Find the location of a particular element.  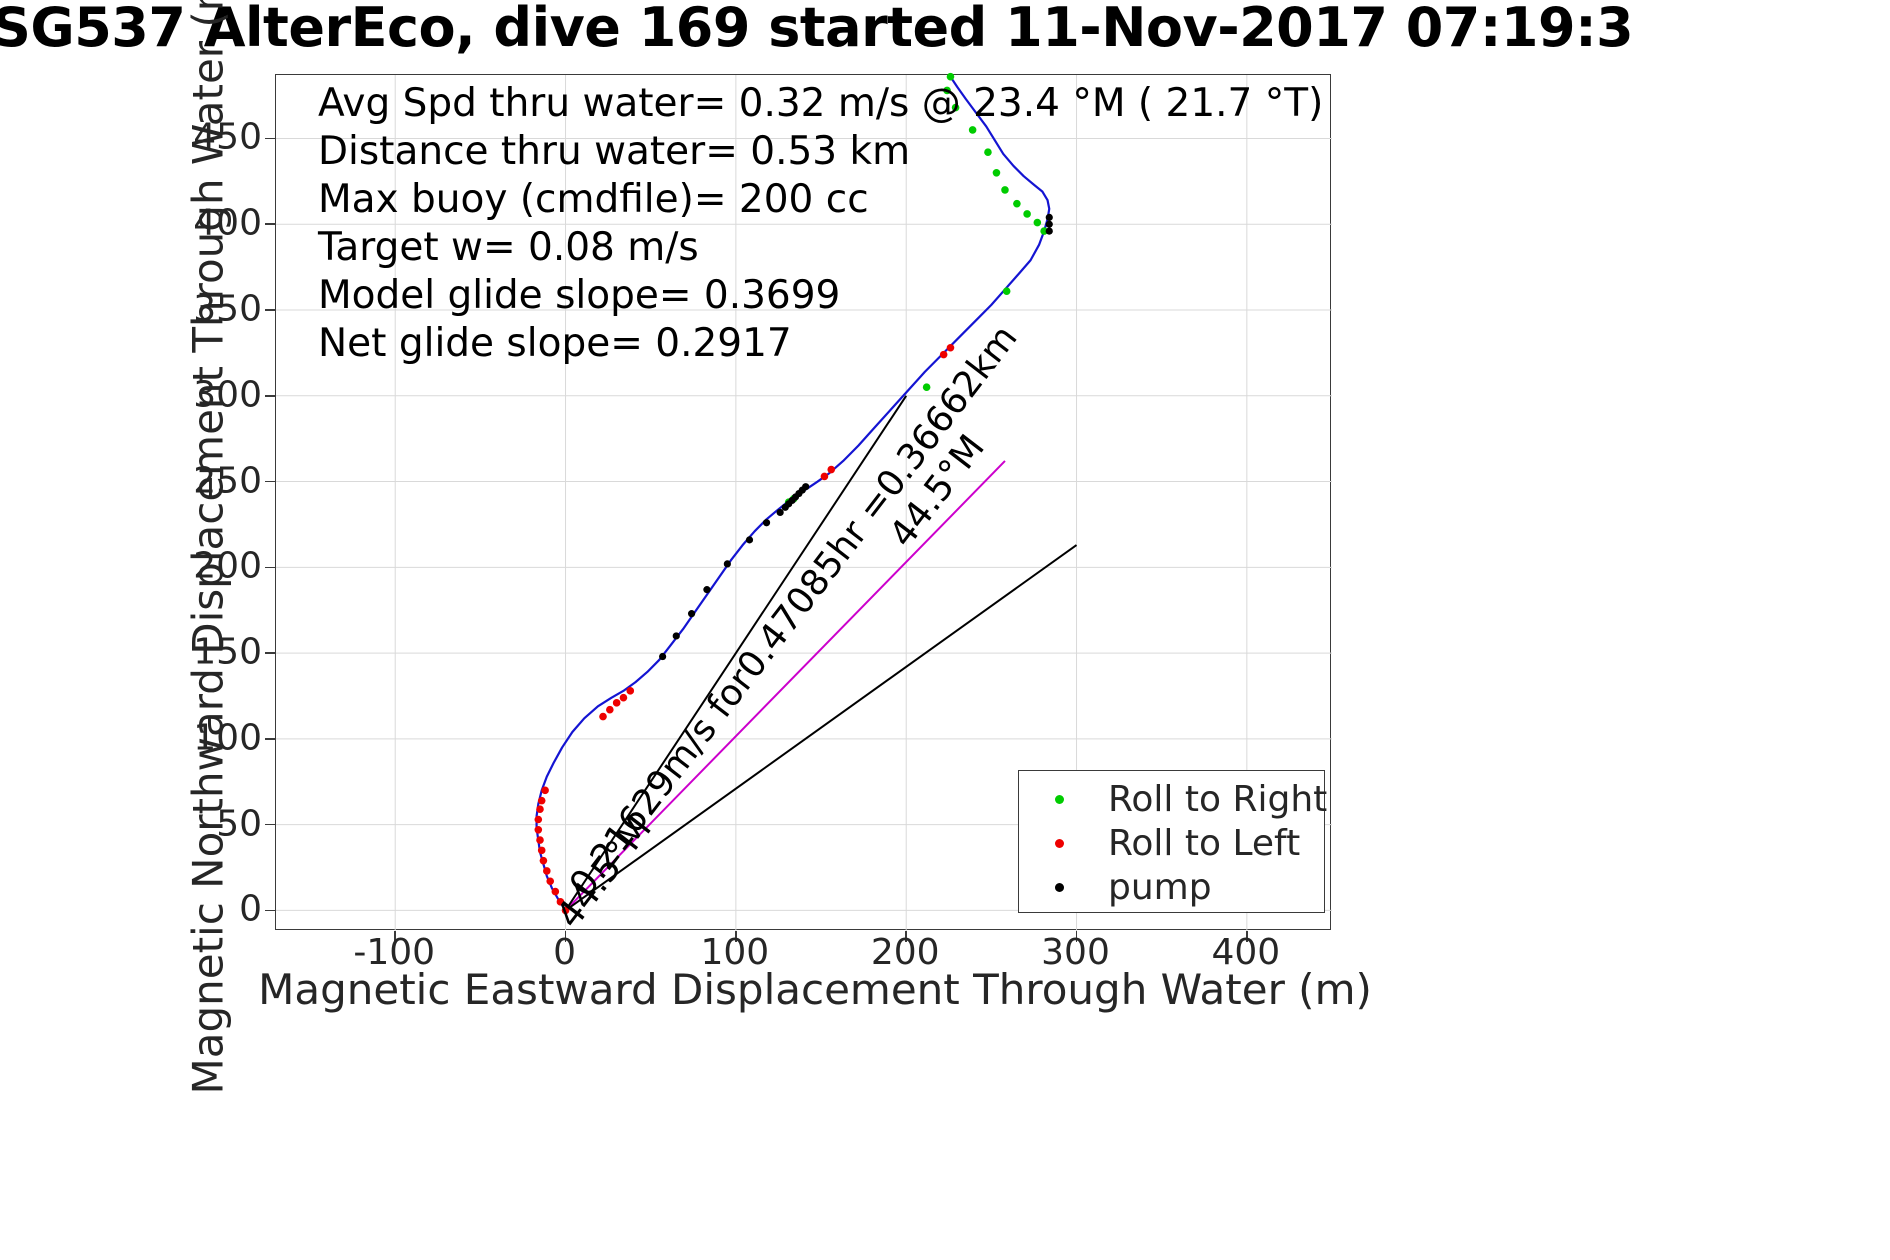

legend-item-1: Roll to Left is located at coordinates (1171, 843).